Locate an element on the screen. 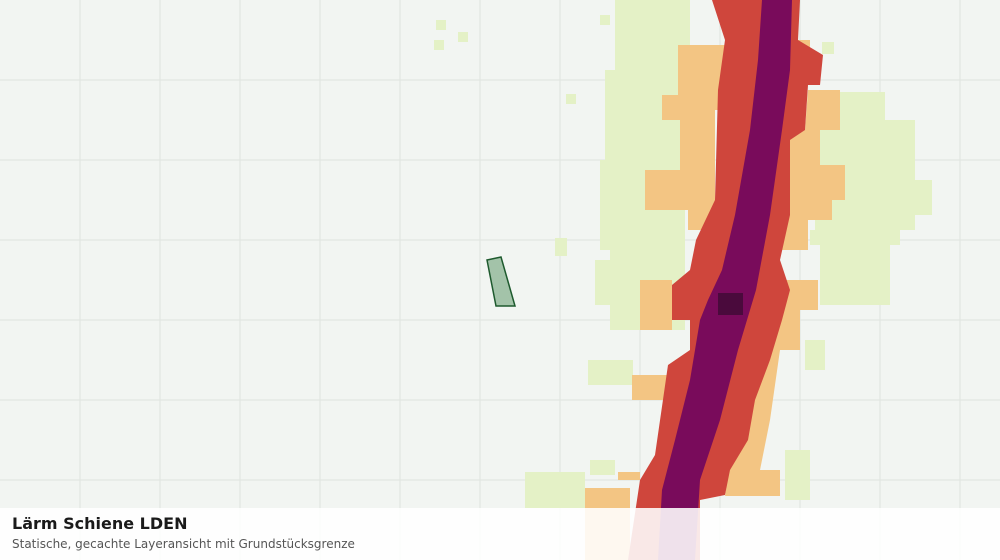  map-title: Lärm Schiene LDEN is located at coordinates (99, 523).